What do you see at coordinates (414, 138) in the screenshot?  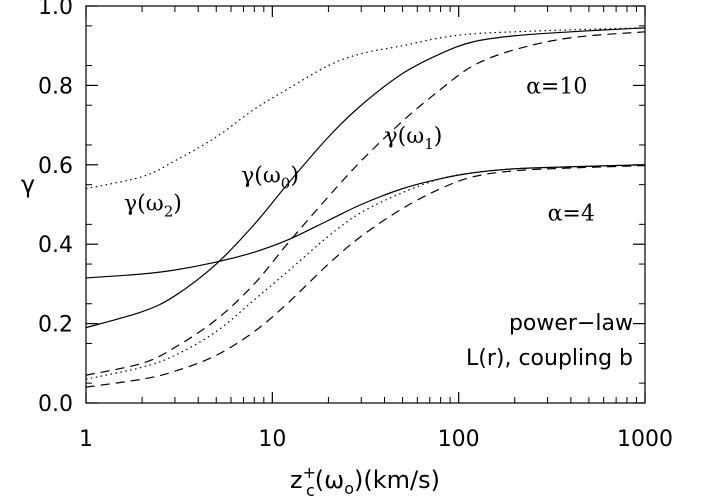 I see `annotation-gamma-omega1: γ(ω1)` at bounding box center [414, 138].